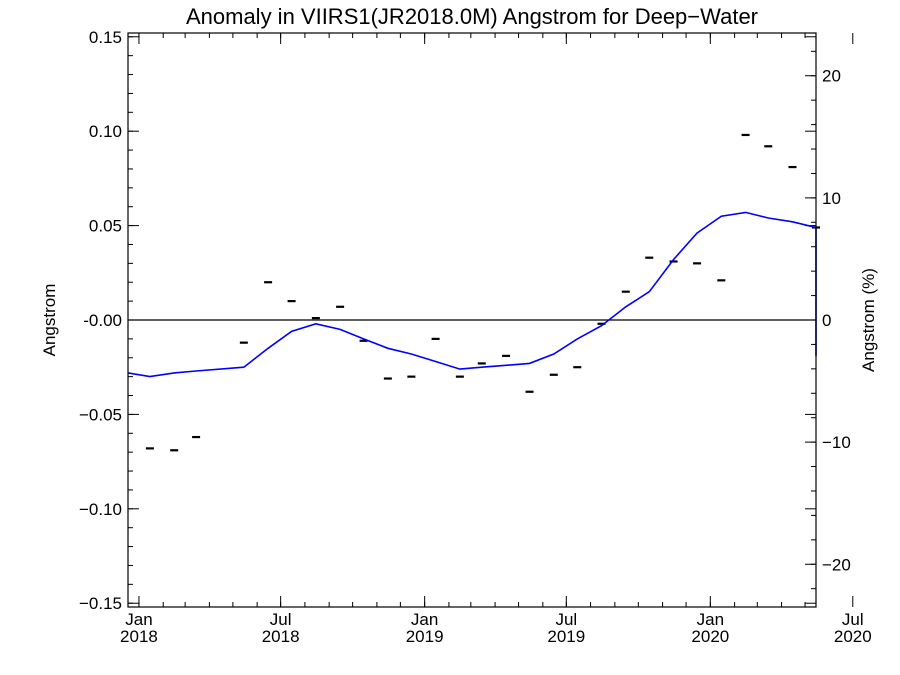 The image size is (900, 675). Describe the element at coordinates (836, 442) in the screenshot. I see `y2-tick-label: −10` at that location.